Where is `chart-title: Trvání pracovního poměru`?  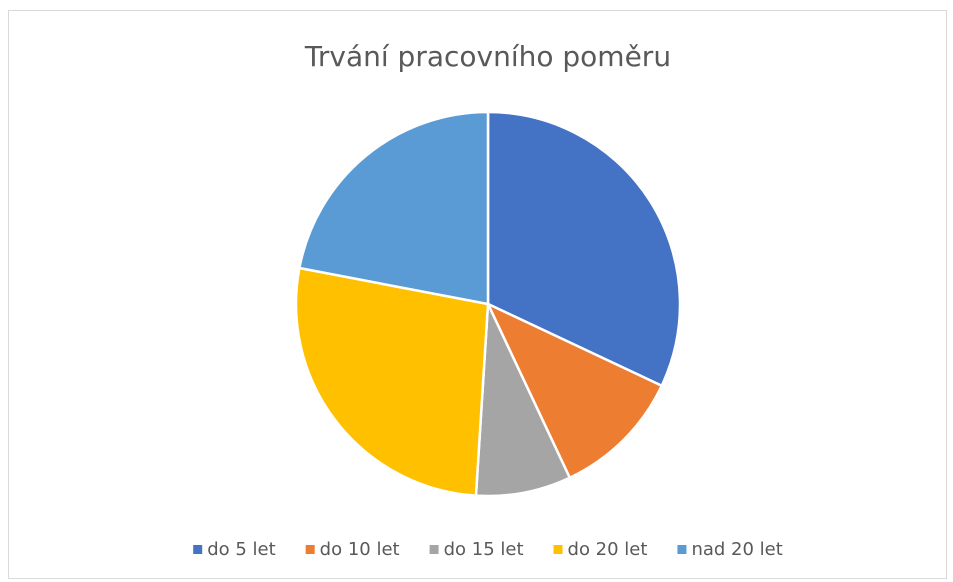
chart-title: Trvání pracovního poměru is located at coordinates (487, 56).